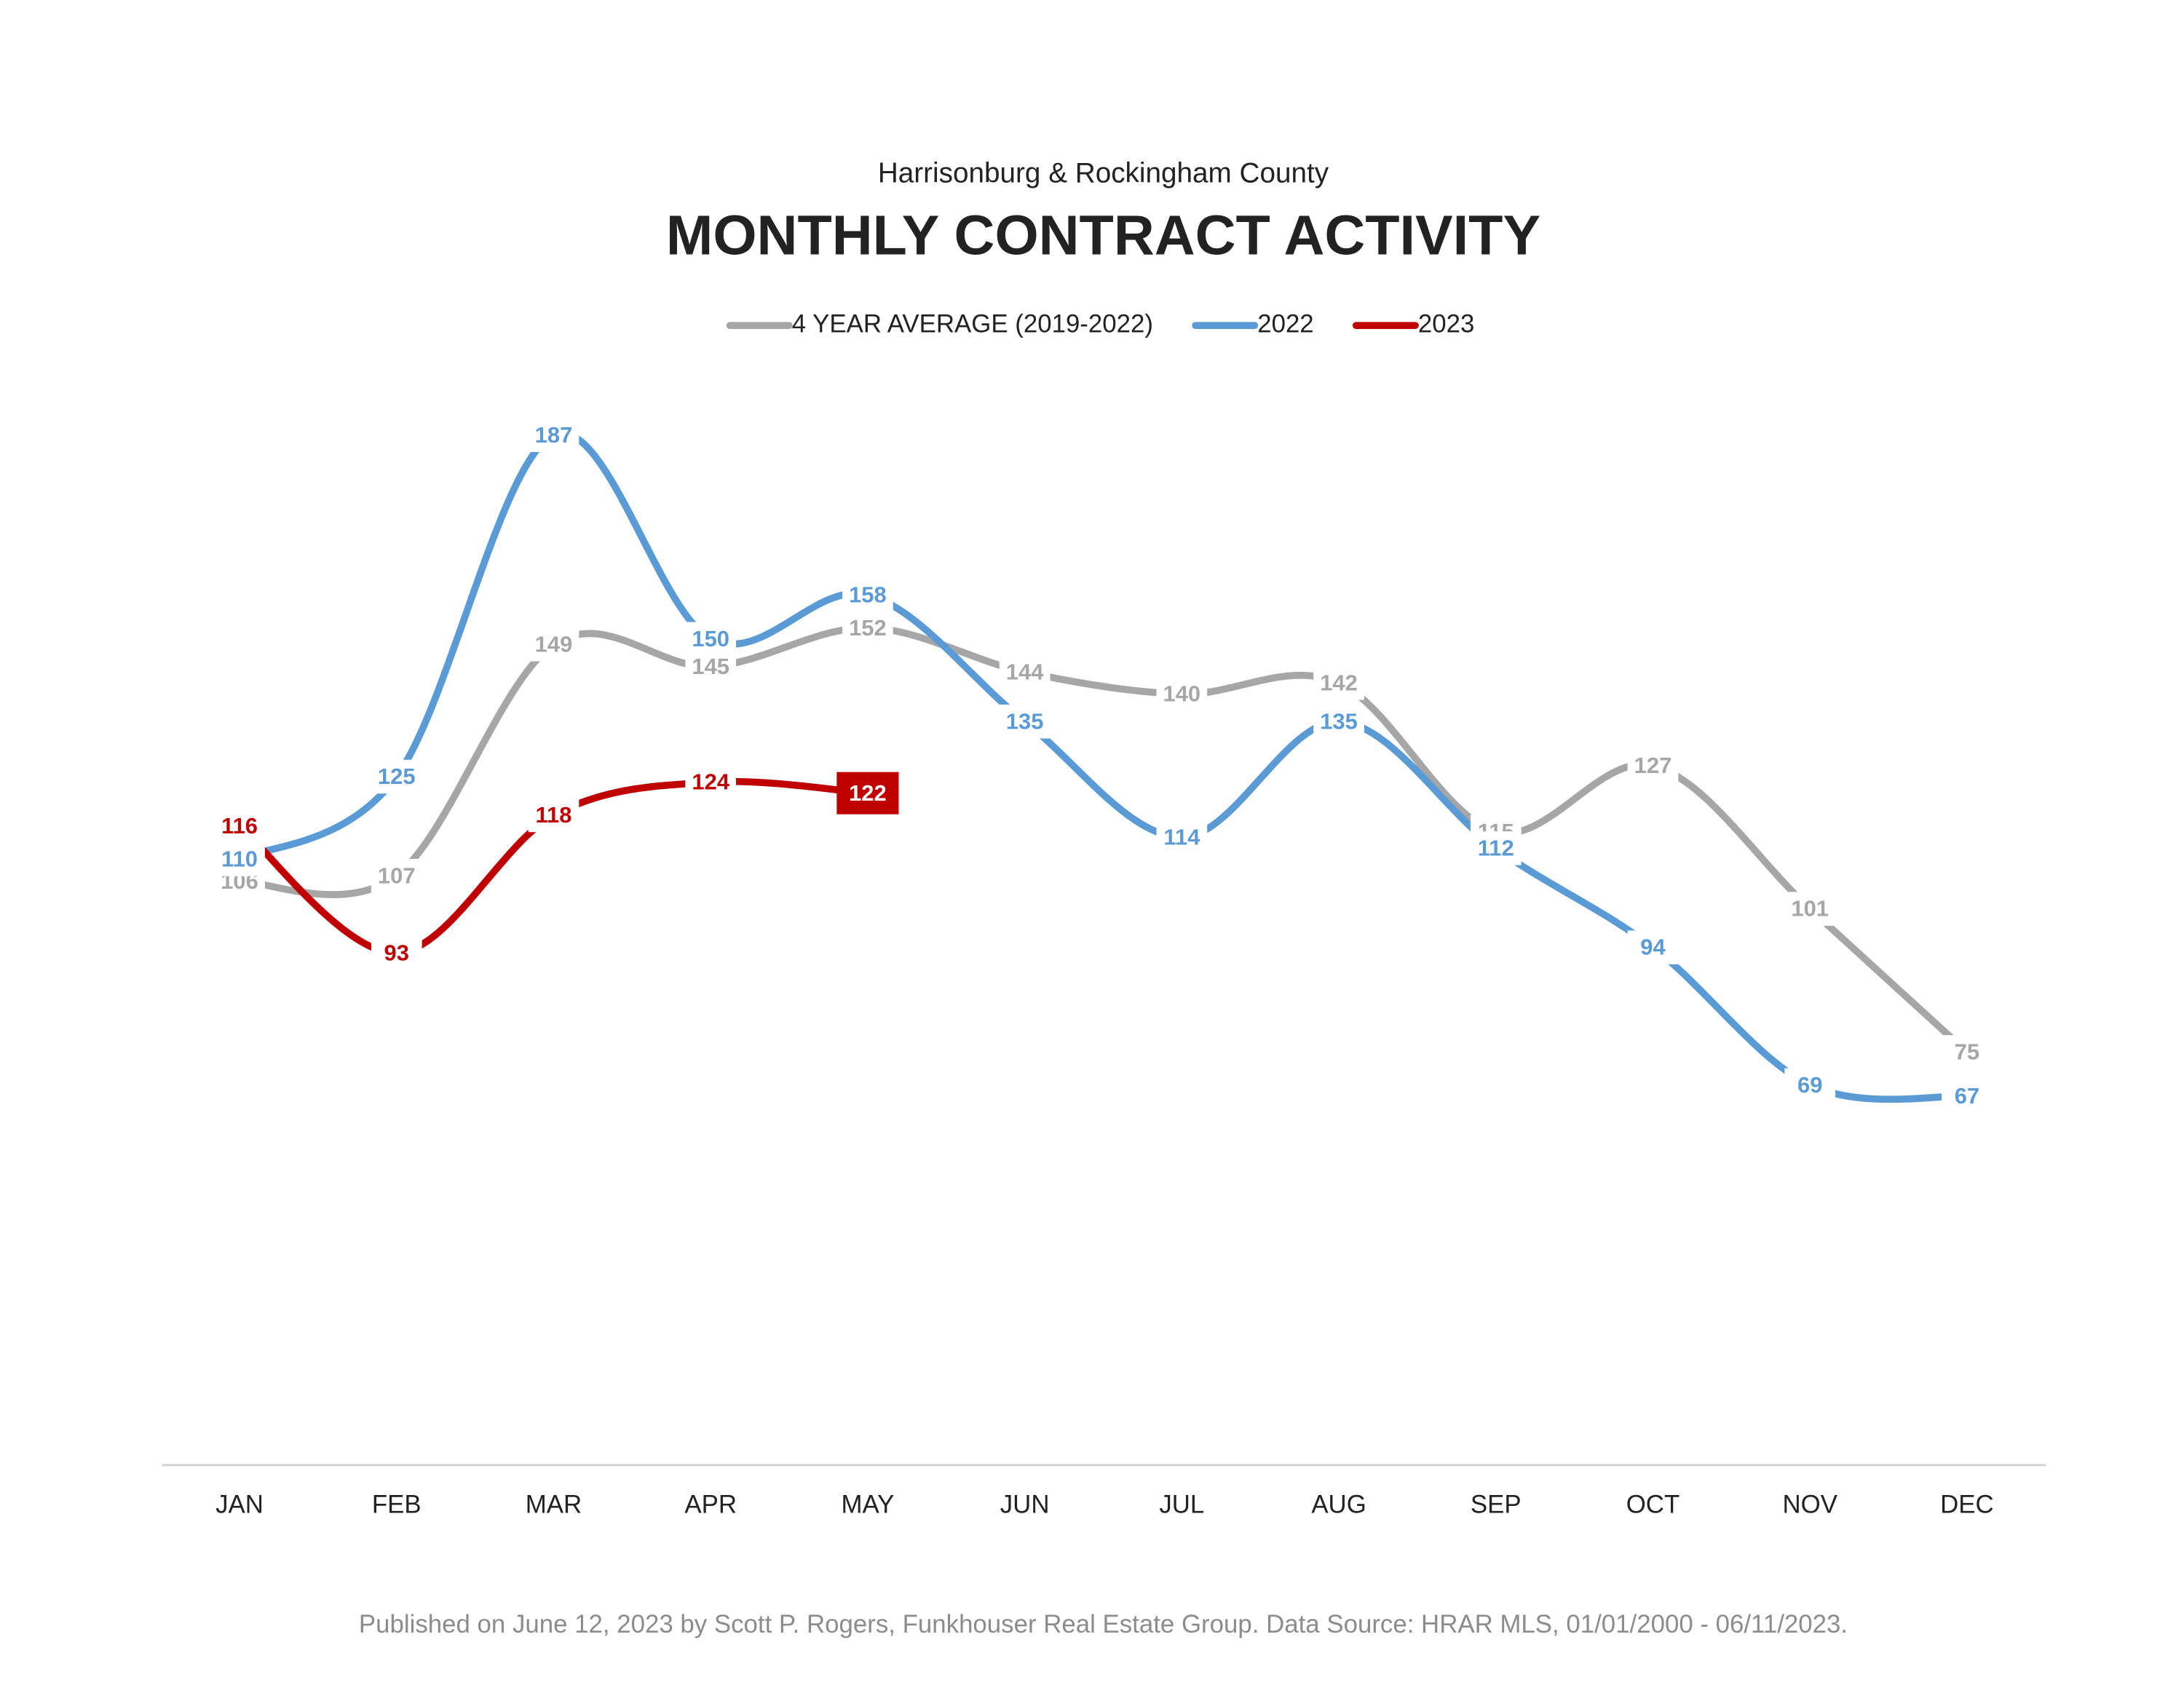 This screenshot has width=2184, height=1685. I want to click on data-label: 101, so click(1810, 908).